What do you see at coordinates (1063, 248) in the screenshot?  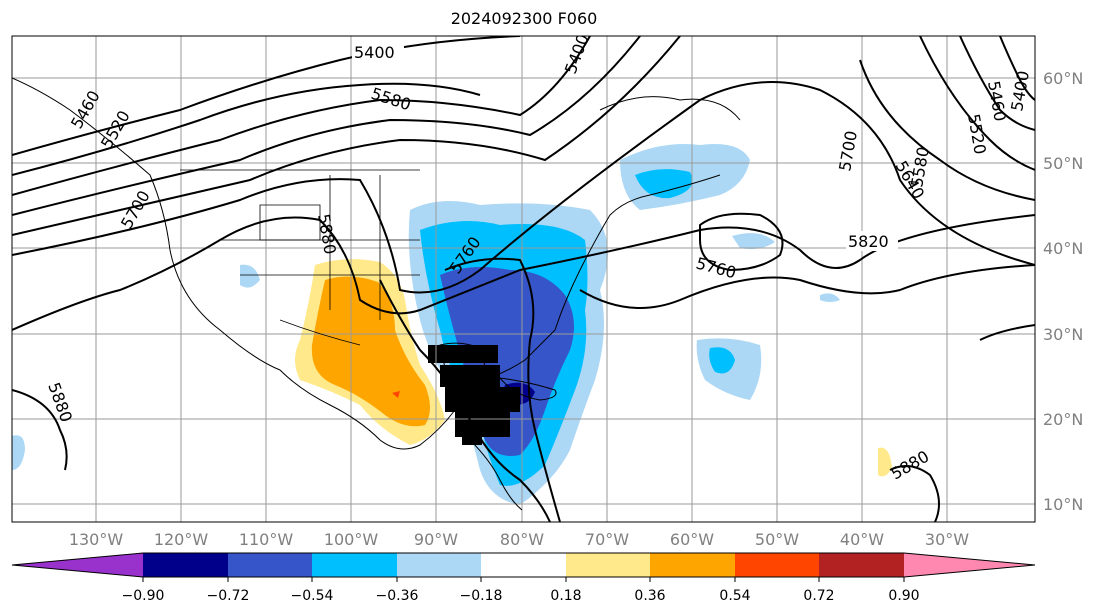 I see `lat-label: 40°N` at bounding box center [1063, 248].